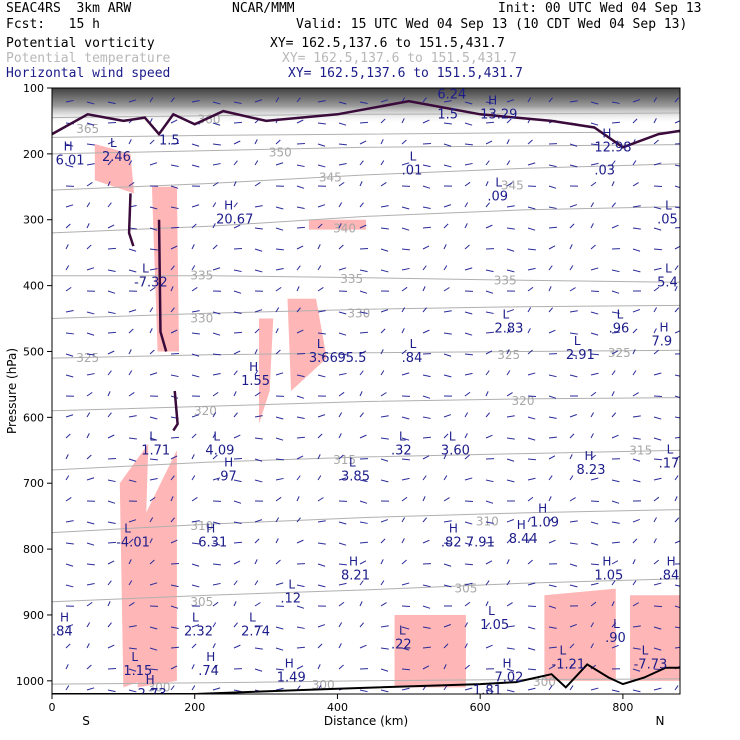  Describe the element at coordinates (344, 228) in the screenshot. I see `theta-contour-label: 340` at that location.